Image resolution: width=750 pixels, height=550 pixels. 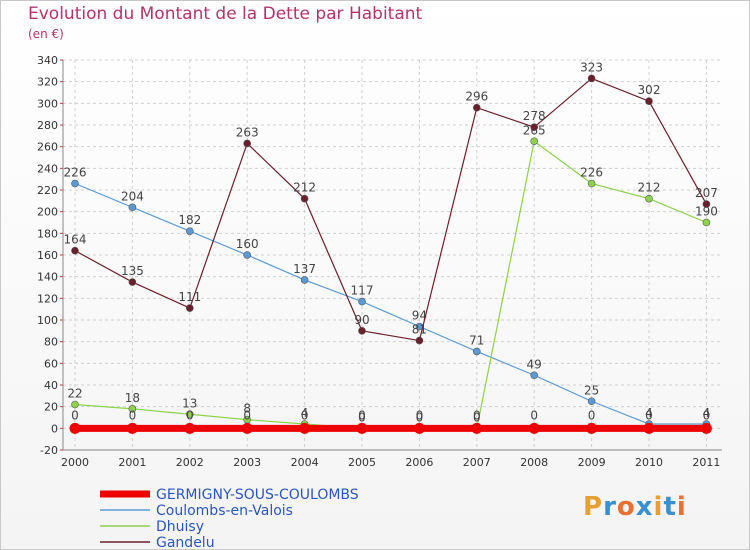 What do you see at coordinates (477, 462) in the screenshot?
I see `x-tick-label: 2007` at bounding box center [477, 462].